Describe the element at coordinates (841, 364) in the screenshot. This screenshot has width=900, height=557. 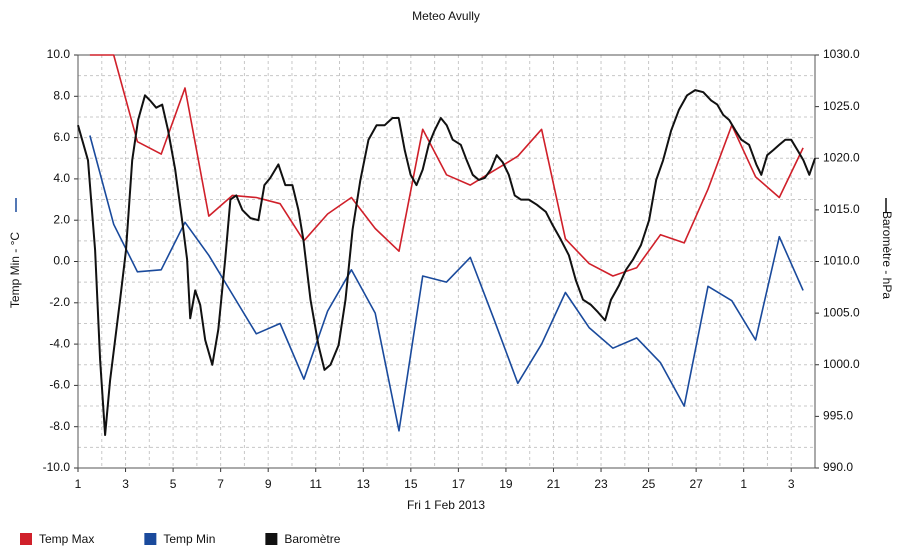
I see `y2-tick-label: 1000.0` at that location.